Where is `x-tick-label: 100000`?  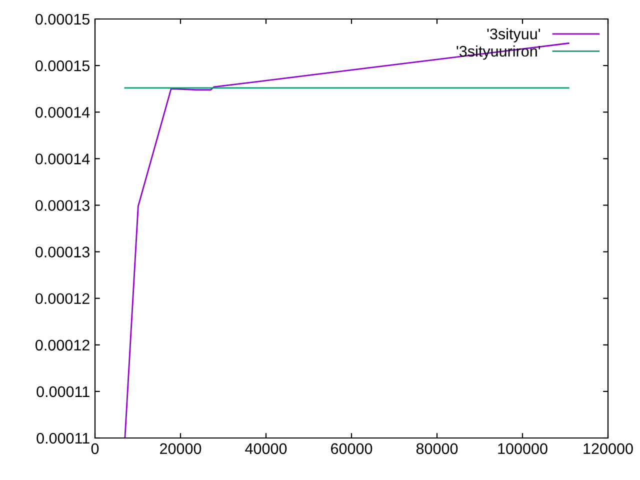 x-tick-label: 100000 is located at coordinates (523, 448).